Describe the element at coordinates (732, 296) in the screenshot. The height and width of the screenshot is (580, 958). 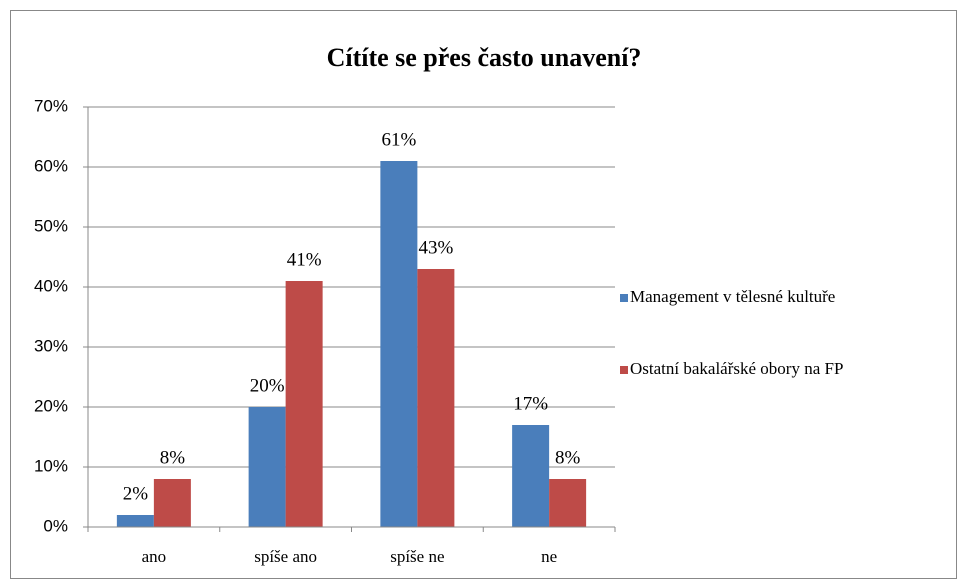
I see `legend-label: Management v tělesné kultuře` at that location.